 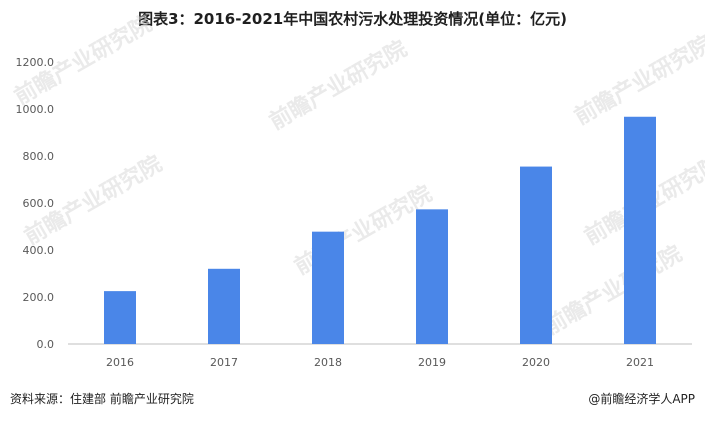 I want to click on source-note: 资料来源：住建部 前瞻产业研究院, so click(x=102, y=399).